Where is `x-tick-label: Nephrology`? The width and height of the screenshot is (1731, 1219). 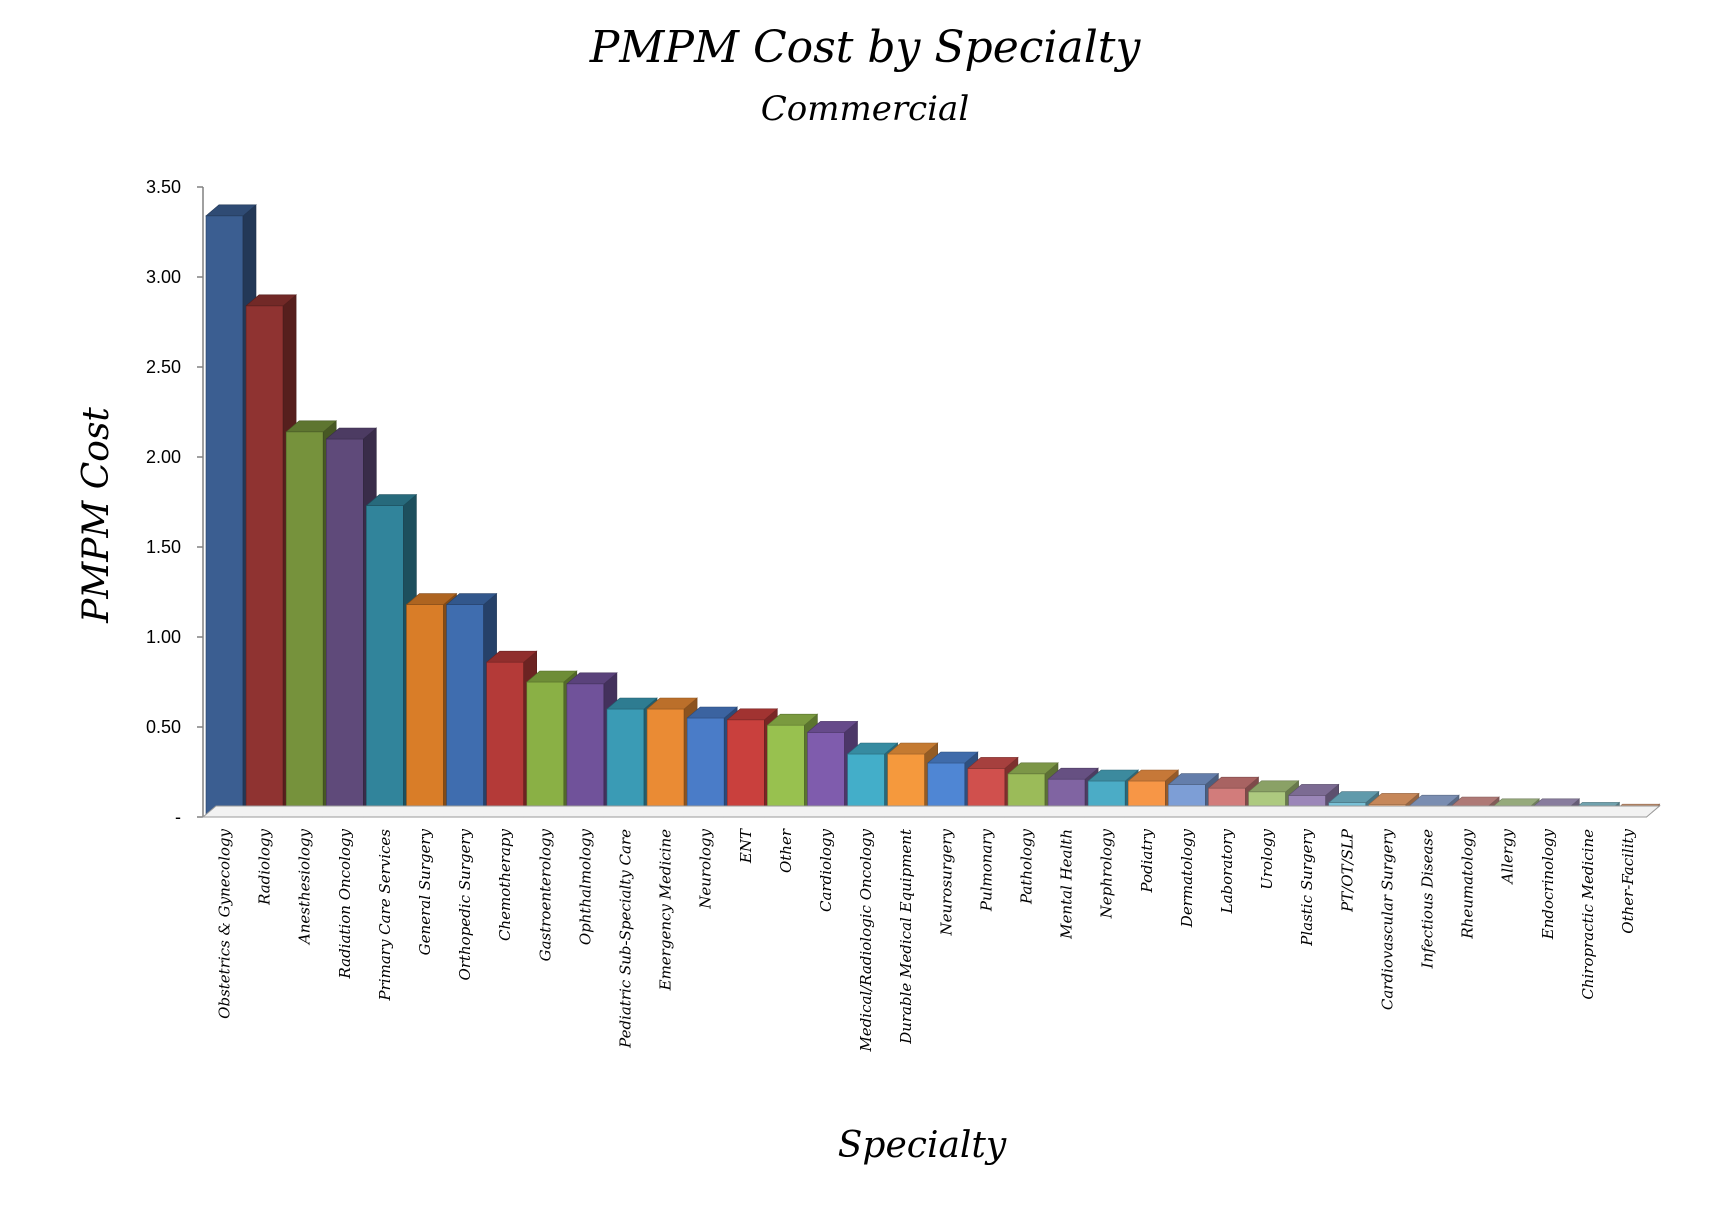
x-tick-label: Nephrology is located at coordinates (1107, 873).